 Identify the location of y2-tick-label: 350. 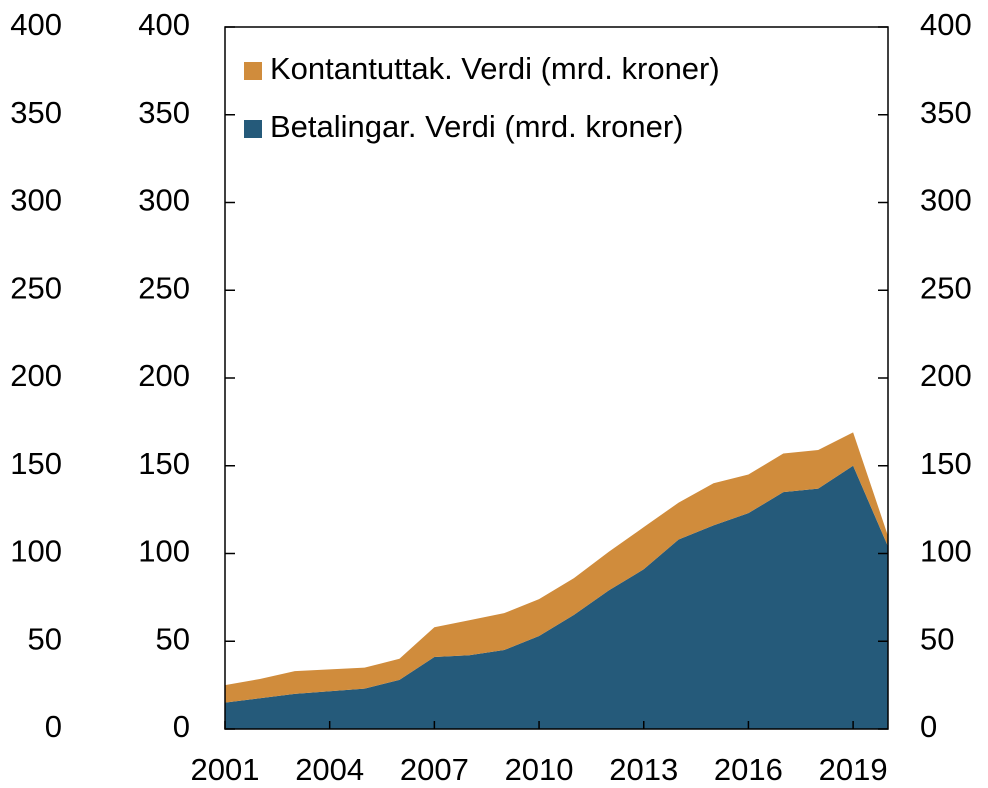
(946, 112).